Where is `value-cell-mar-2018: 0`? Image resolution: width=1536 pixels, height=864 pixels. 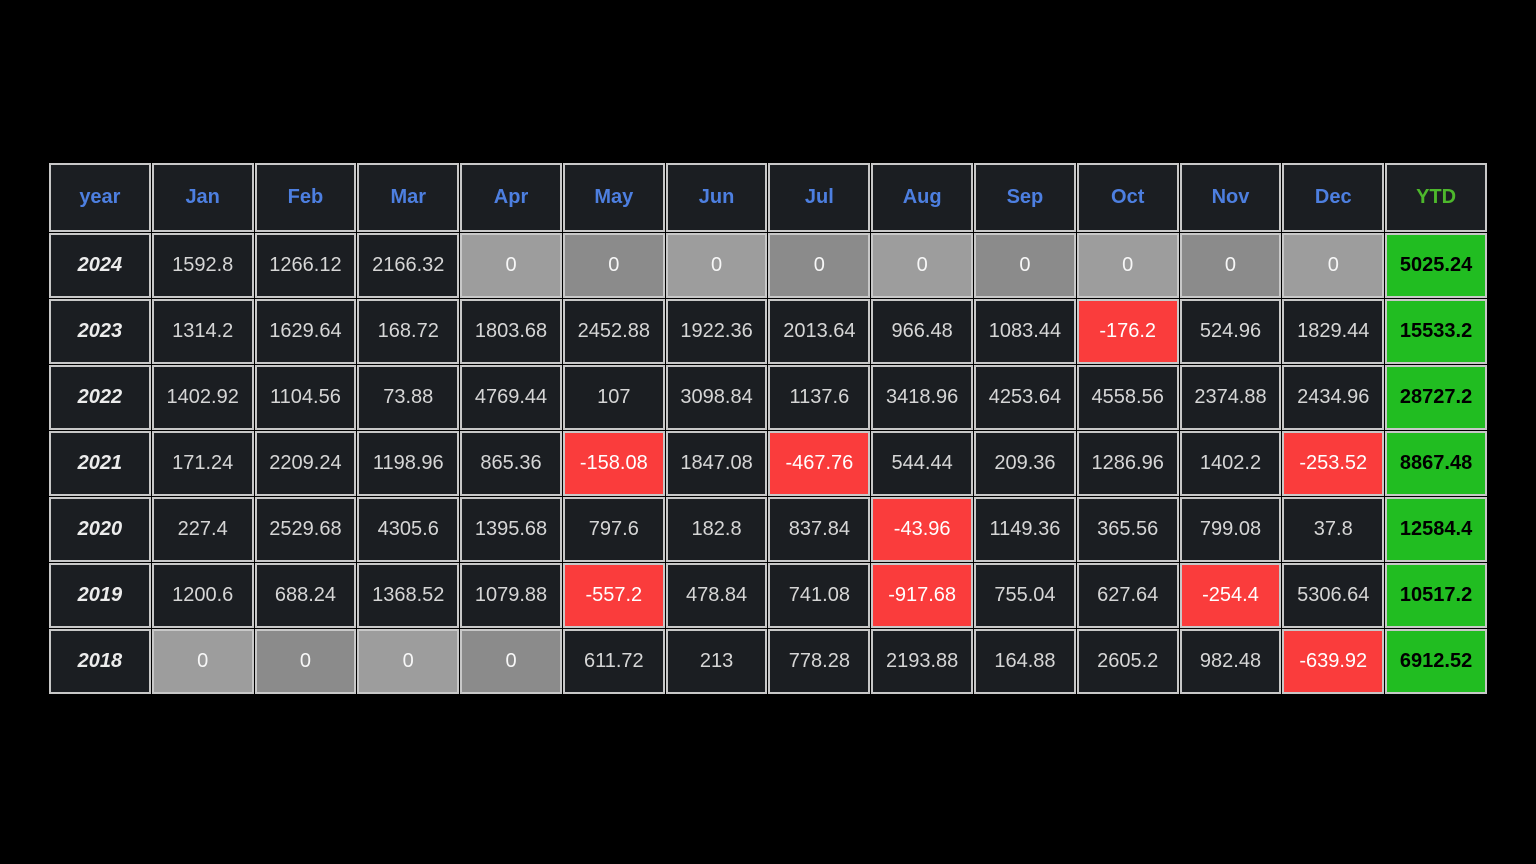 value-cell-mar-2018: 0 is located at coordinates (408, 661).